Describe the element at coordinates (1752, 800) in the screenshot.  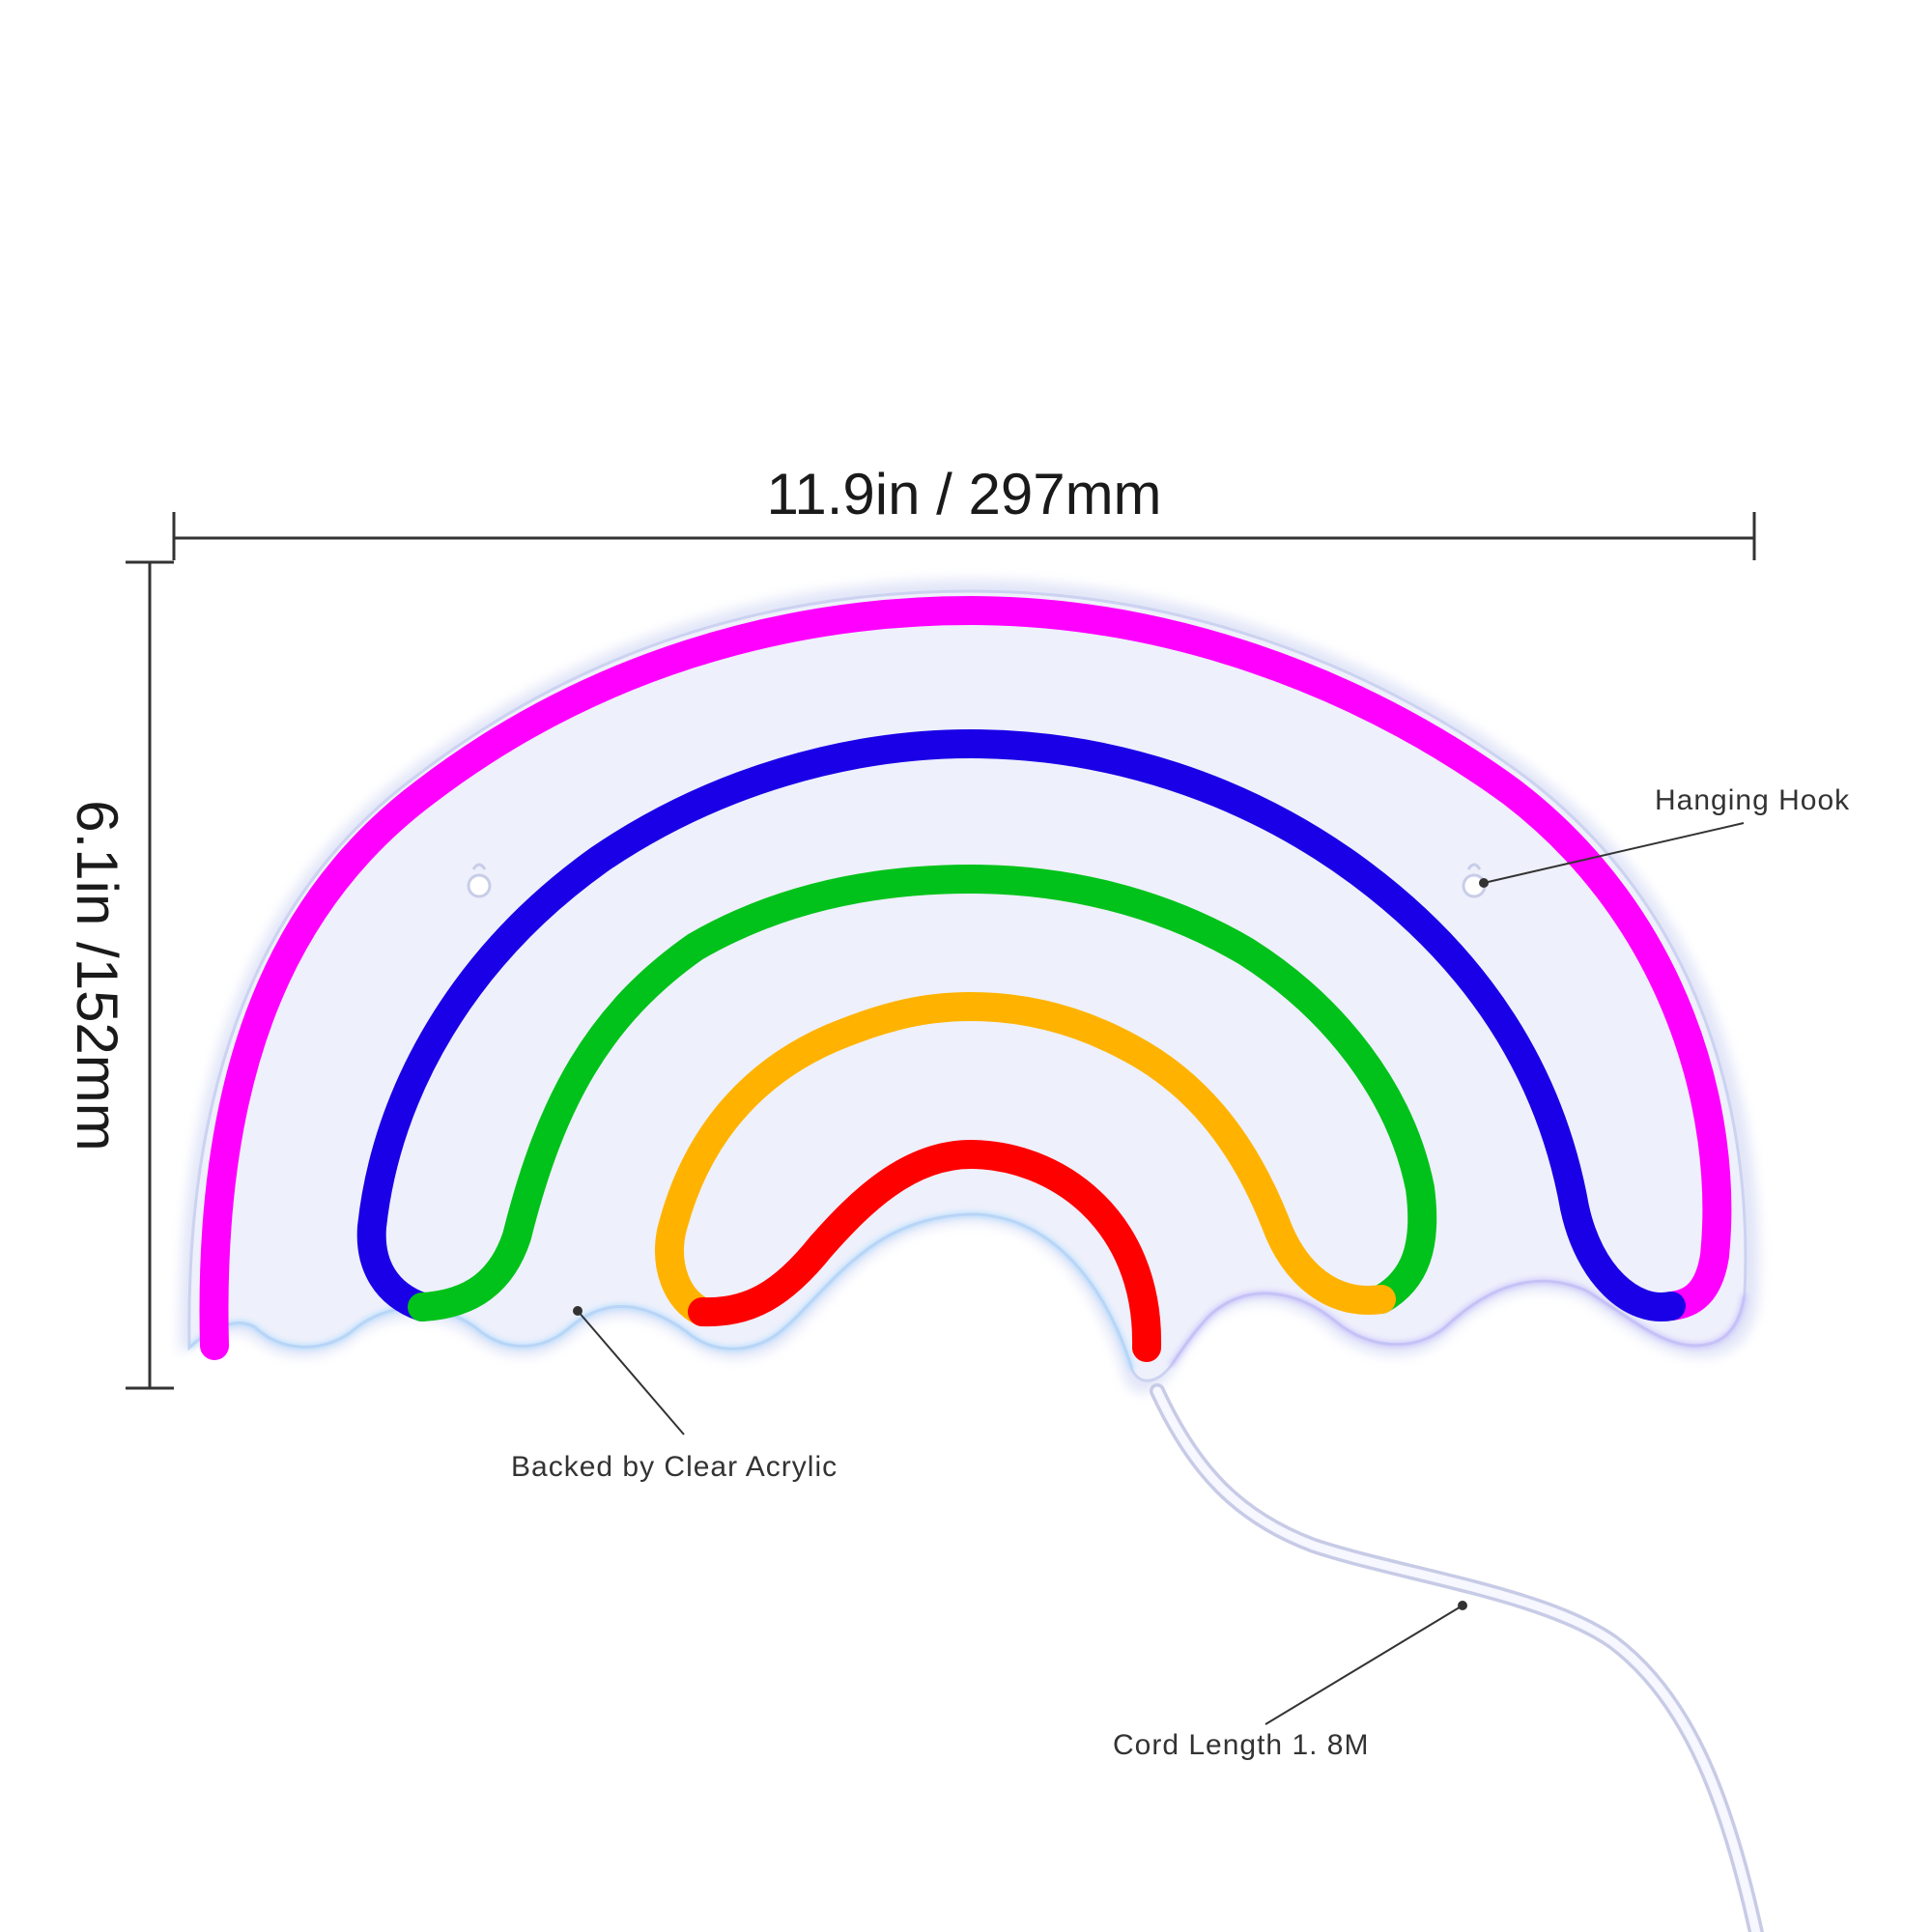
I see `callout-hanging-hook-label: Hanging Hook` at that location.